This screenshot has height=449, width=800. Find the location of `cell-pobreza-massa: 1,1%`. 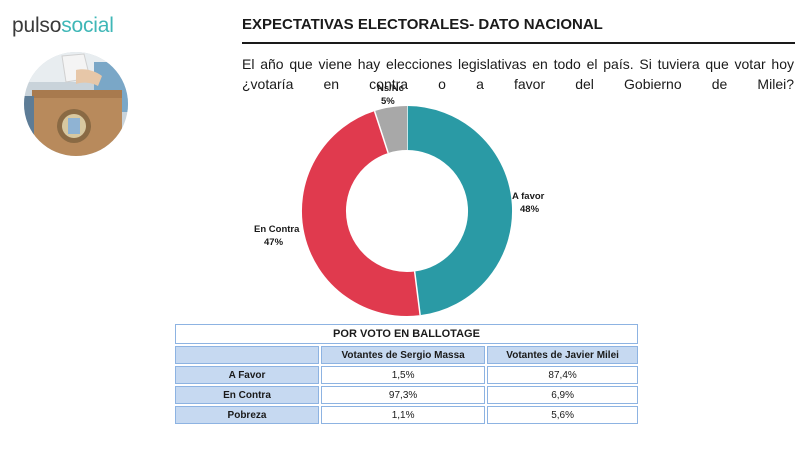

cell-pobreza-massa: 1,1% is located at coordinates (403, 415).